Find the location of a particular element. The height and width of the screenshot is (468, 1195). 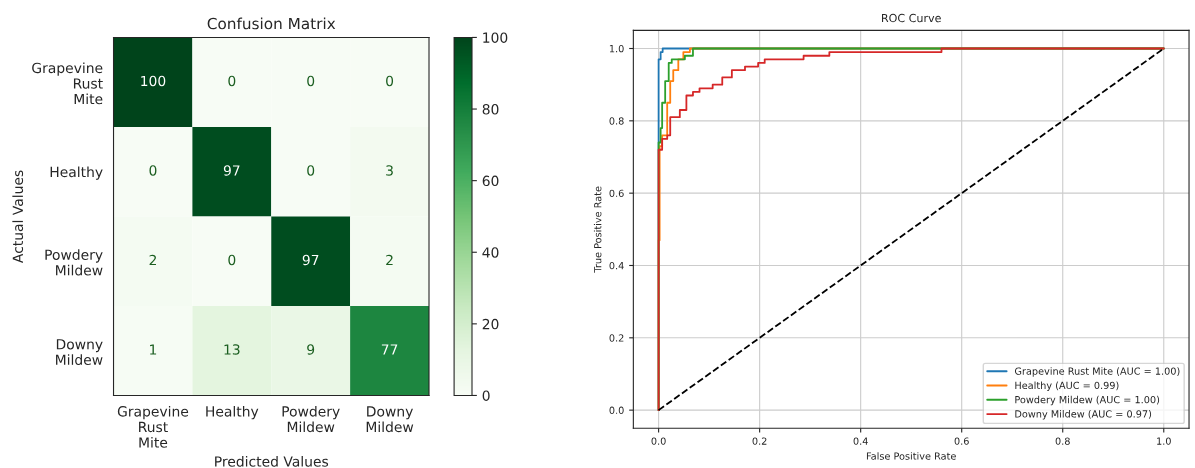

data-label: 9 is located at coordinates (311, 349).